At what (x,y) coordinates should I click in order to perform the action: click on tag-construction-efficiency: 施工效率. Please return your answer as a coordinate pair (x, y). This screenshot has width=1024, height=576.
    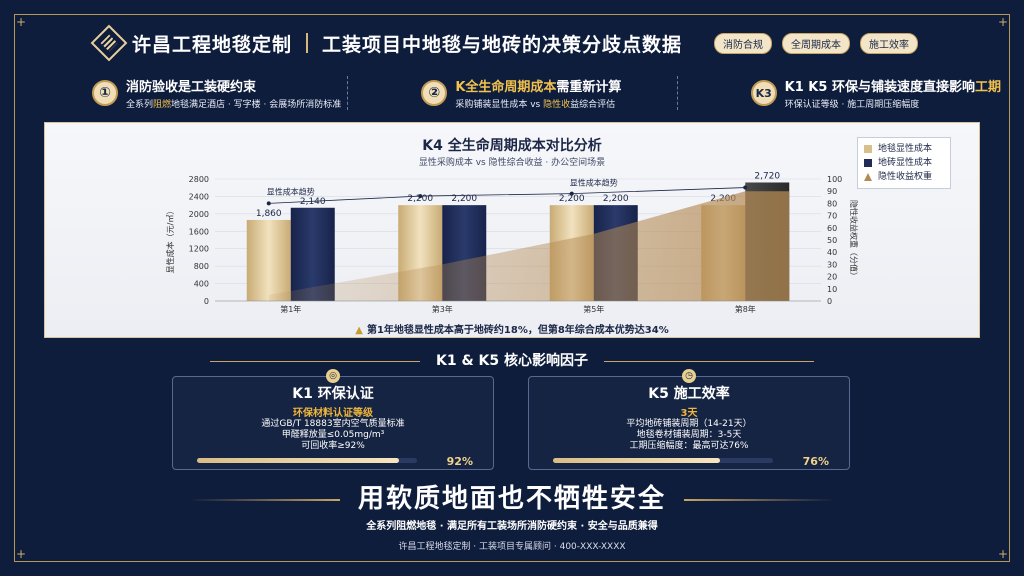
    Looking at the image, I should click on (889, 43).